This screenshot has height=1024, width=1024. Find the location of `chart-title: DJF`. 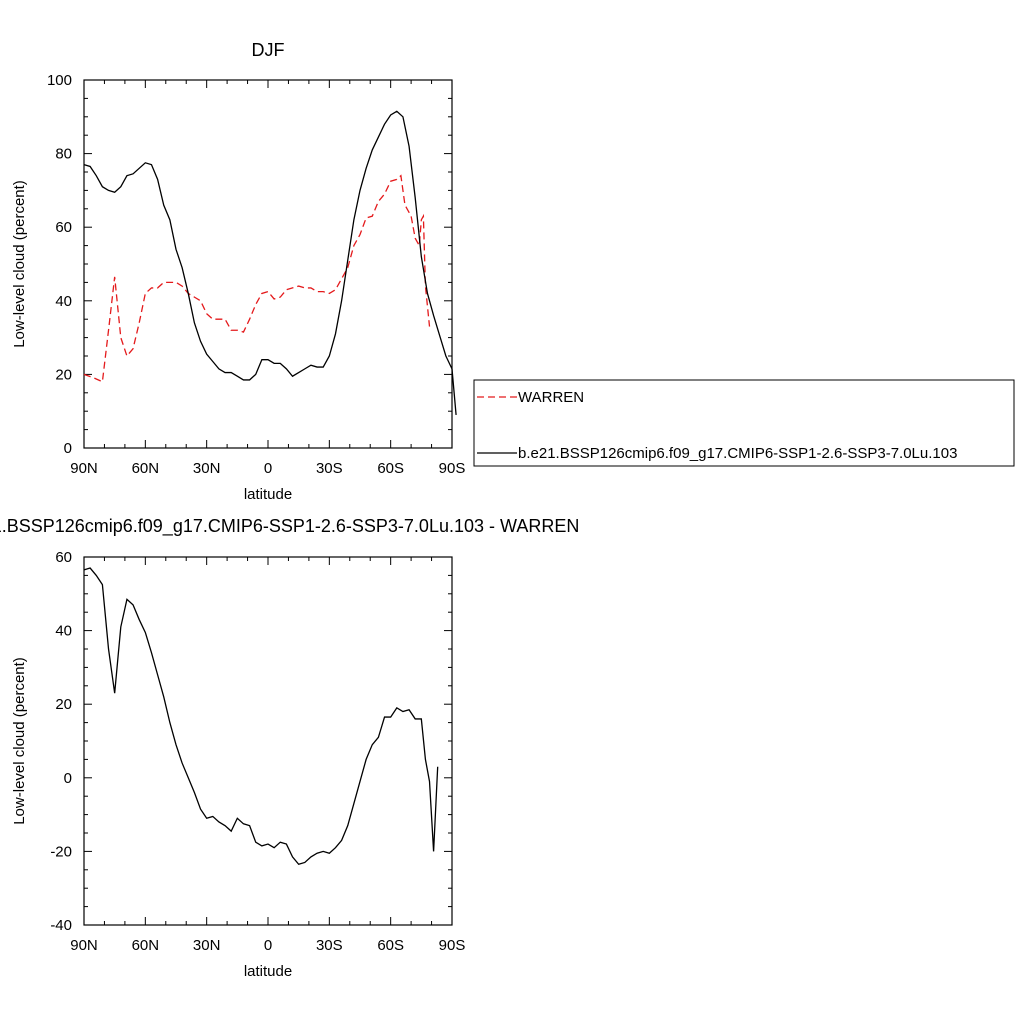

chart-title: DJF is located at coordinates (268, 50).